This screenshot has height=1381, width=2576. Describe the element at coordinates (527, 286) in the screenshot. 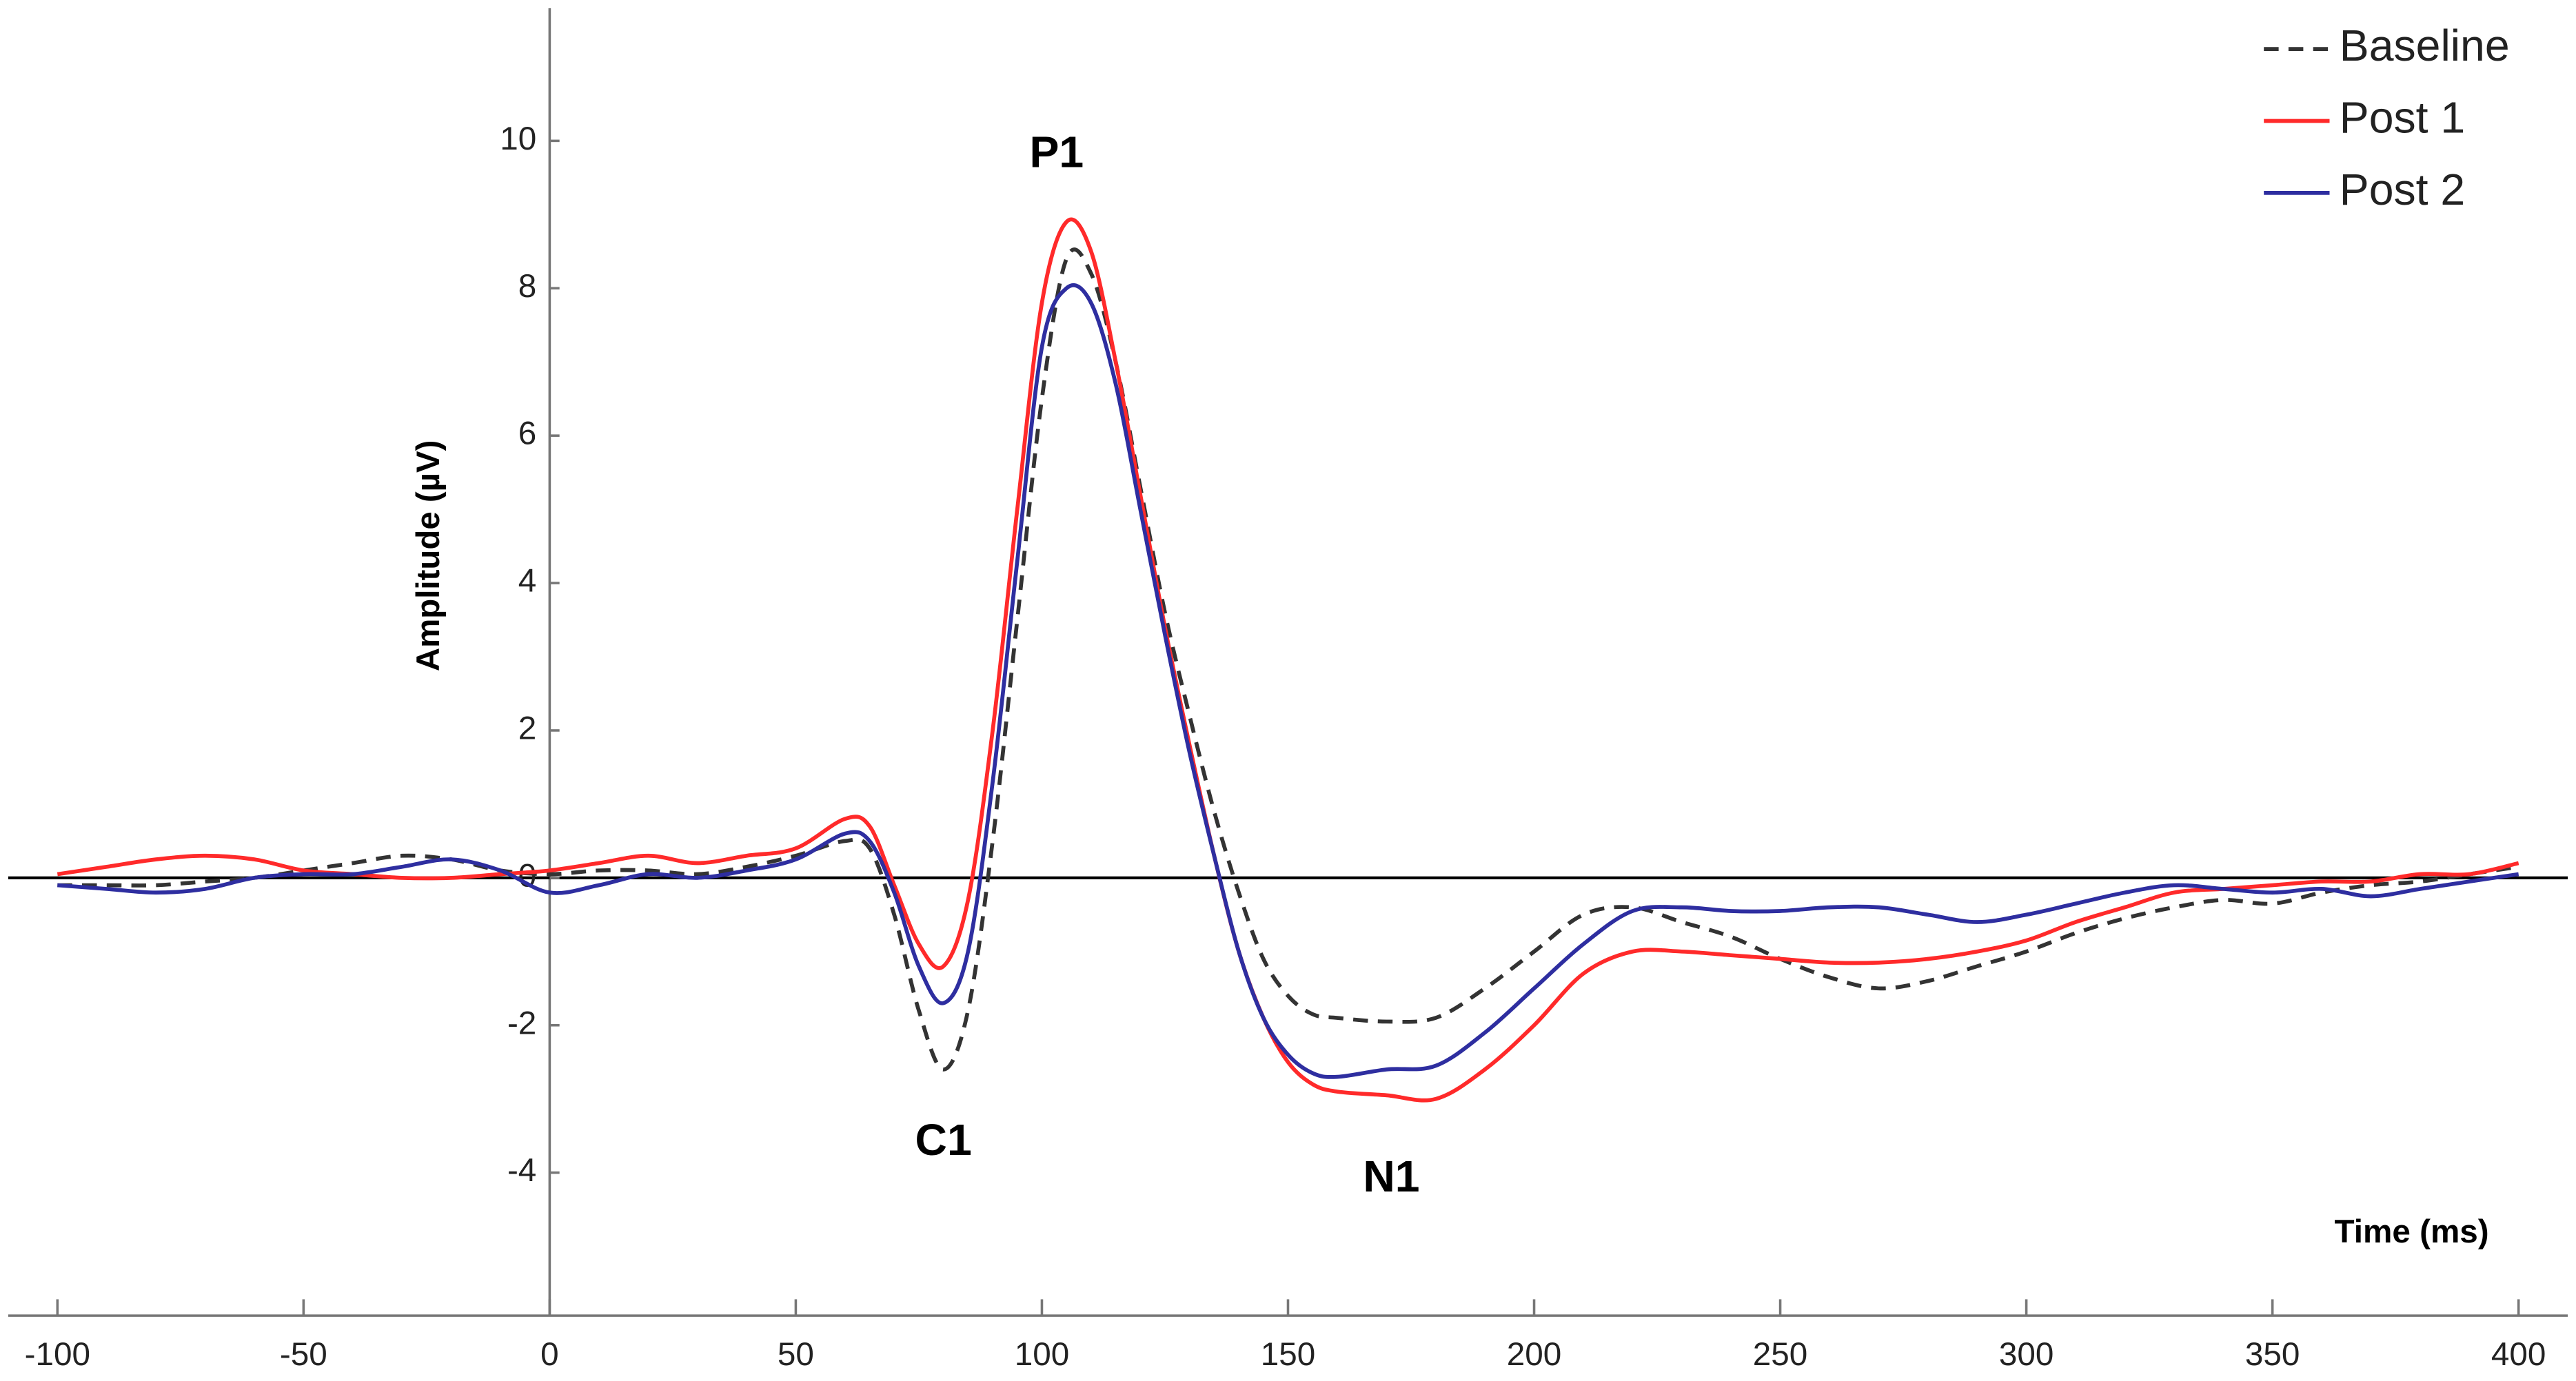

I see `y-tick-label: 8` at that location.